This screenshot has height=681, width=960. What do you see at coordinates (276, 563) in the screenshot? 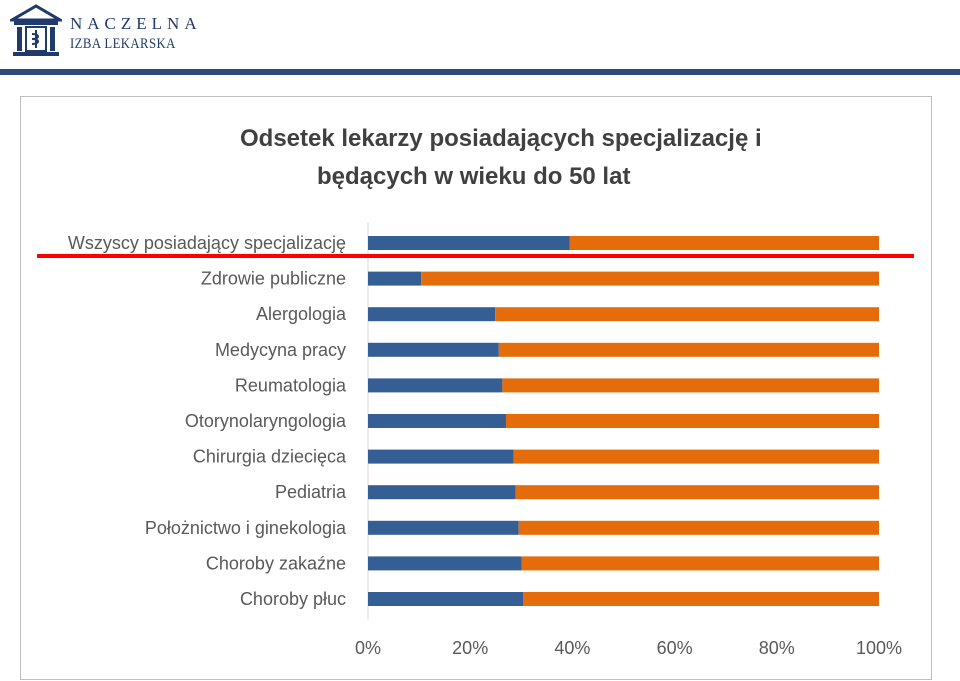
I see `category-label: Choroby zakaźne` at bounding box center [276, 563].